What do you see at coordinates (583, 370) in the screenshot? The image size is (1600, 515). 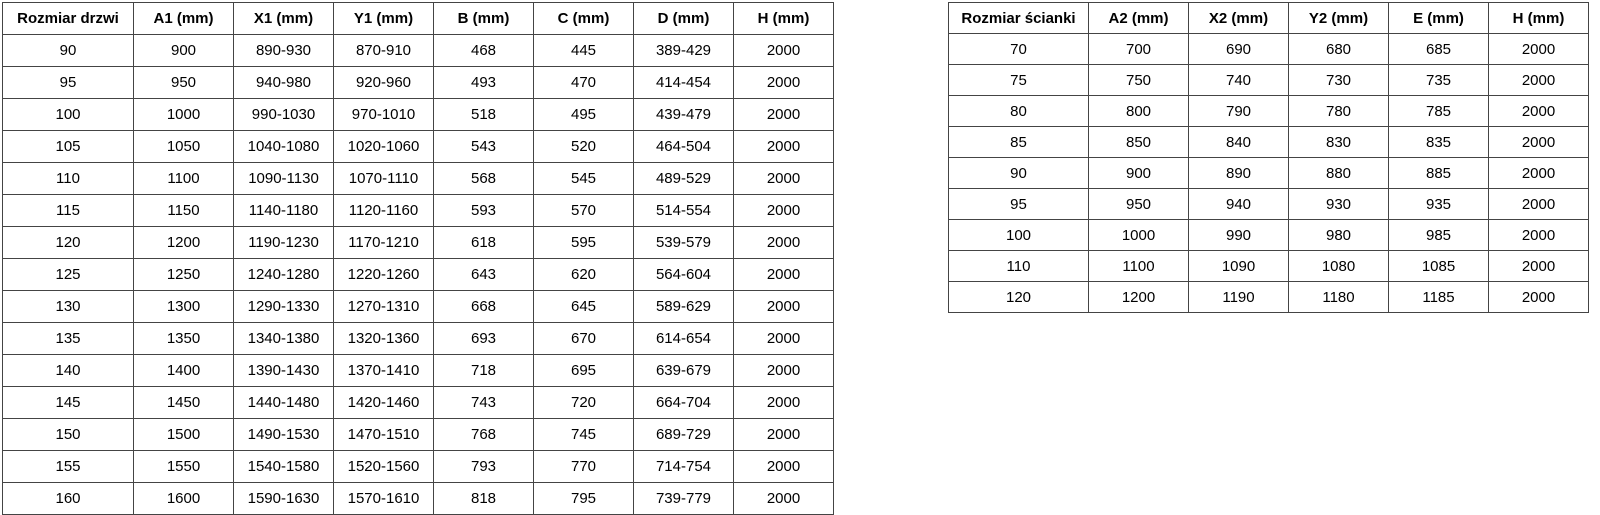 I see `table-cell: 695` at bounding box center [583, 370].